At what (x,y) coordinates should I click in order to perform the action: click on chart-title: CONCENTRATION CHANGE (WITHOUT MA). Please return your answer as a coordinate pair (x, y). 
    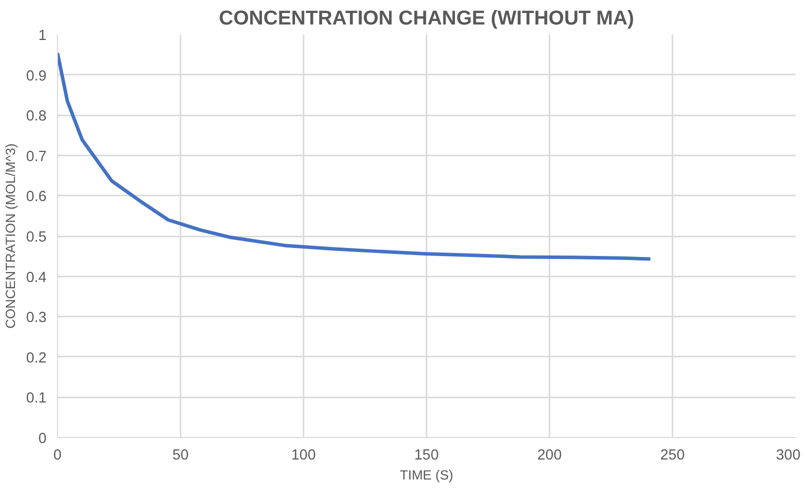
    Looking at the image, I should click on (426, 19).